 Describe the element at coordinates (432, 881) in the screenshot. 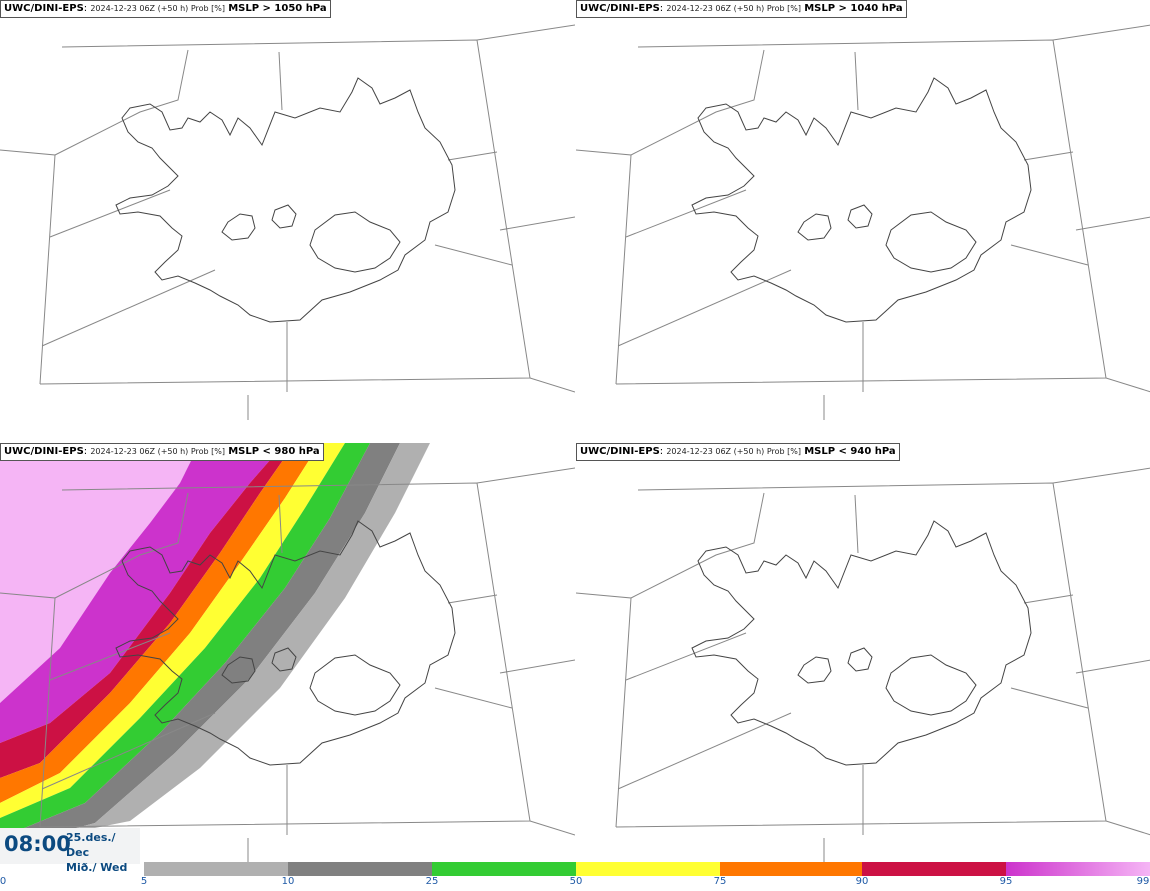

I see `legend-tick-label: 25` at that location.